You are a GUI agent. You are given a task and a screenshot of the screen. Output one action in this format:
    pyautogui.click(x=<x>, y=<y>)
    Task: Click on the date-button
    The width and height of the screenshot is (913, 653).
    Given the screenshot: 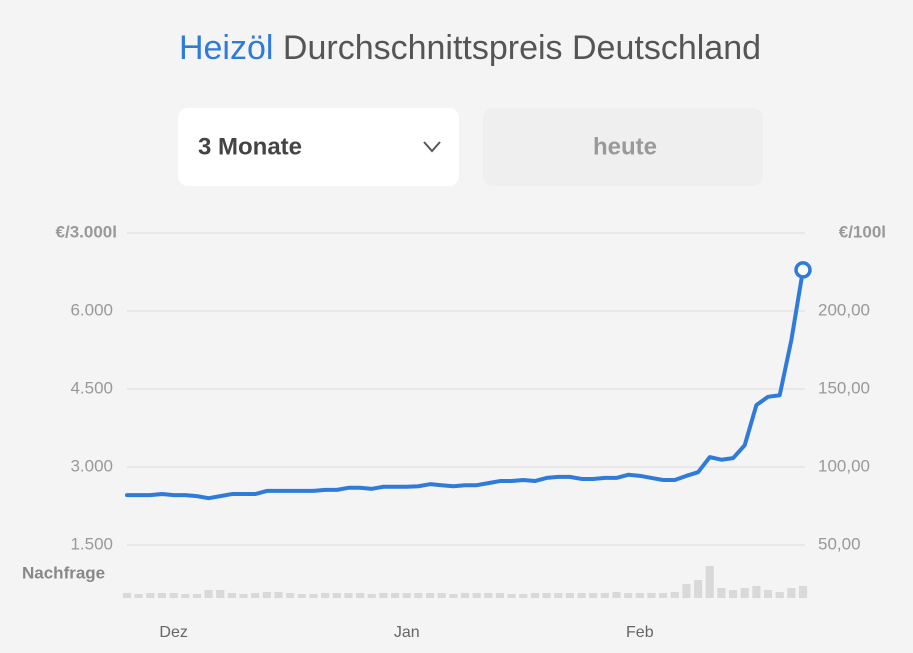 What is the action you would take?
    pyautogui.click(x=623, y=147)
    